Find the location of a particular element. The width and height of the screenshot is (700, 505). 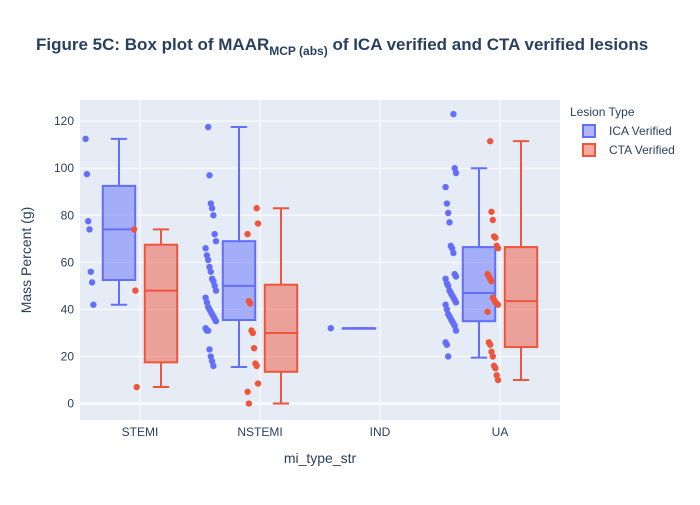

legend-label-cta-verified: CTA Verified is located at coordinates (642, 150).